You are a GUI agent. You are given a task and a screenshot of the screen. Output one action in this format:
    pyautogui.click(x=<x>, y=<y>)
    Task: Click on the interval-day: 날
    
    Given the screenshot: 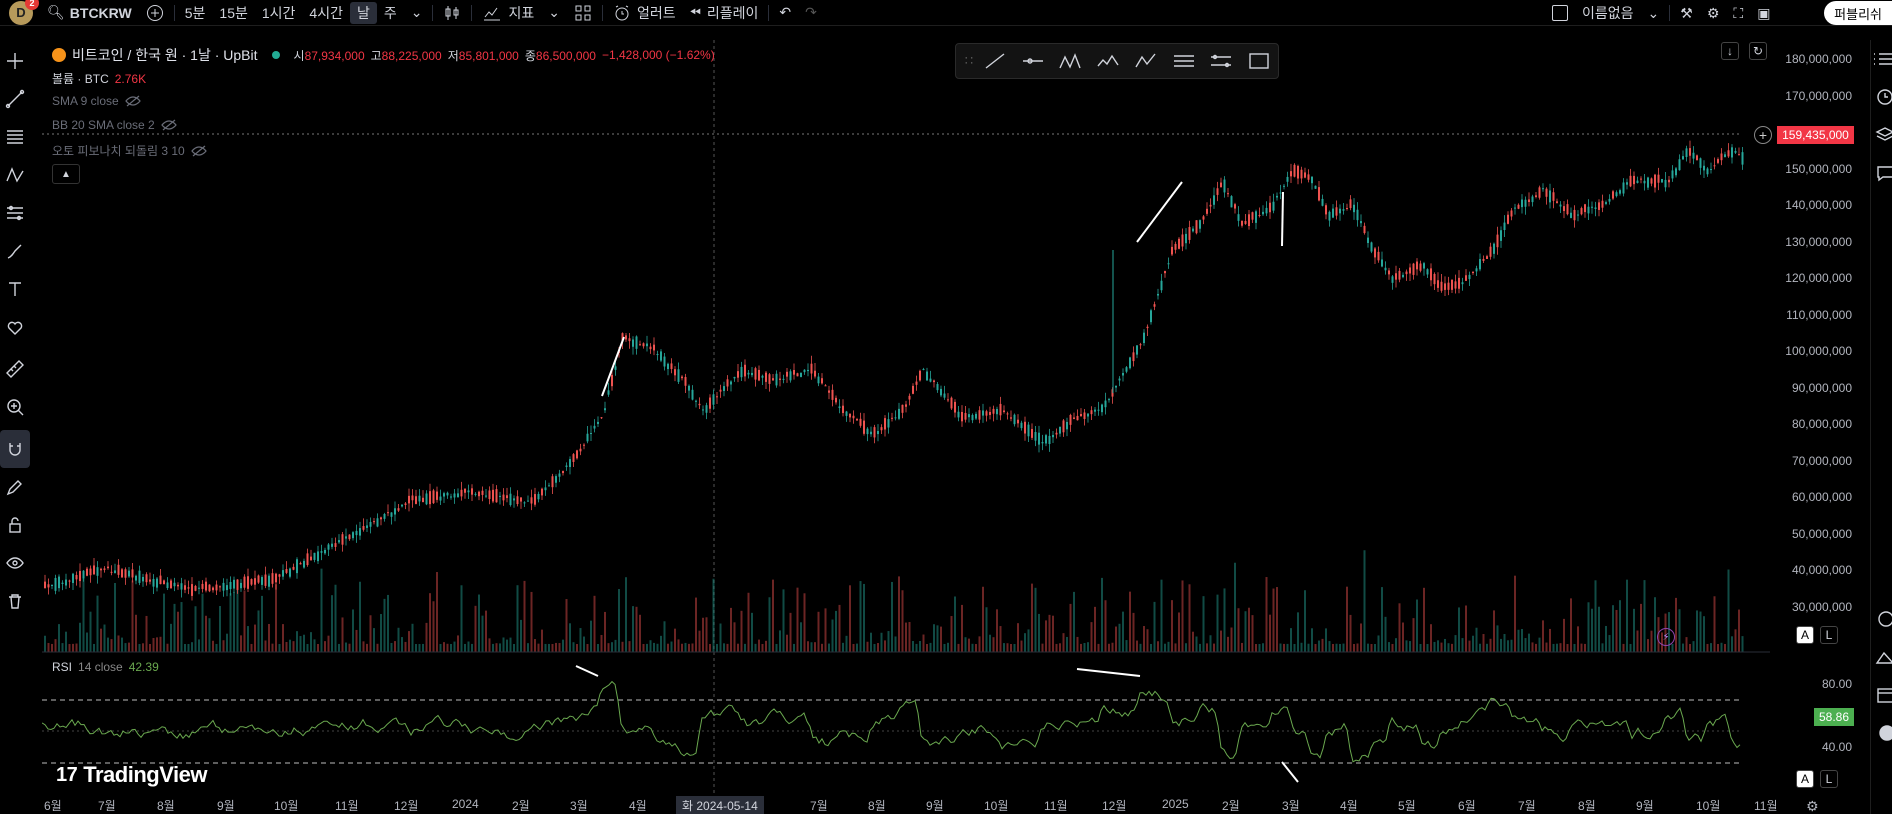 What is the action you would take?
    pyautogui.click(x=363, y=12)
    